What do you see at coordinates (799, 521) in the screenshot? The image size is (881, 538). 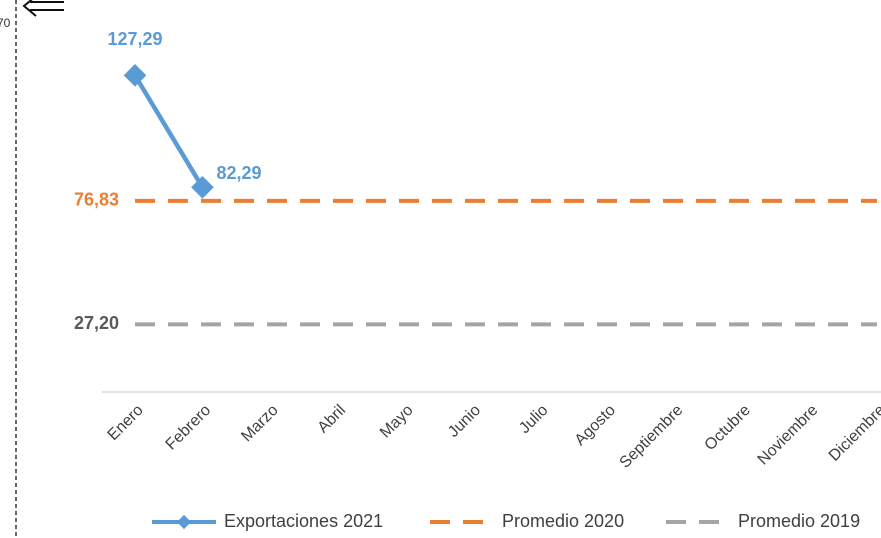 I see `legend-label: Promedio 2019` at bounding box center [799, 521].